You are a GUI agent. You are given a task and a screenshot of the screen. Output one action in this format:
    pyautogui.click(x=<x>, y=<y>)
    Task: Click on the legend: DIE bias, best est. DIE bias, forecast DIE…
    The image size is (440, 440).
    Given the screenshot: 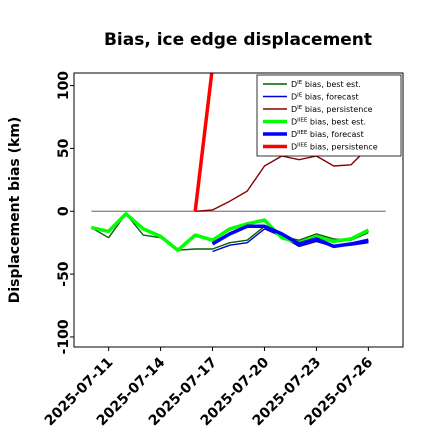 What is the action you would take?
    pyautogui.click(x=329, y=115)
    